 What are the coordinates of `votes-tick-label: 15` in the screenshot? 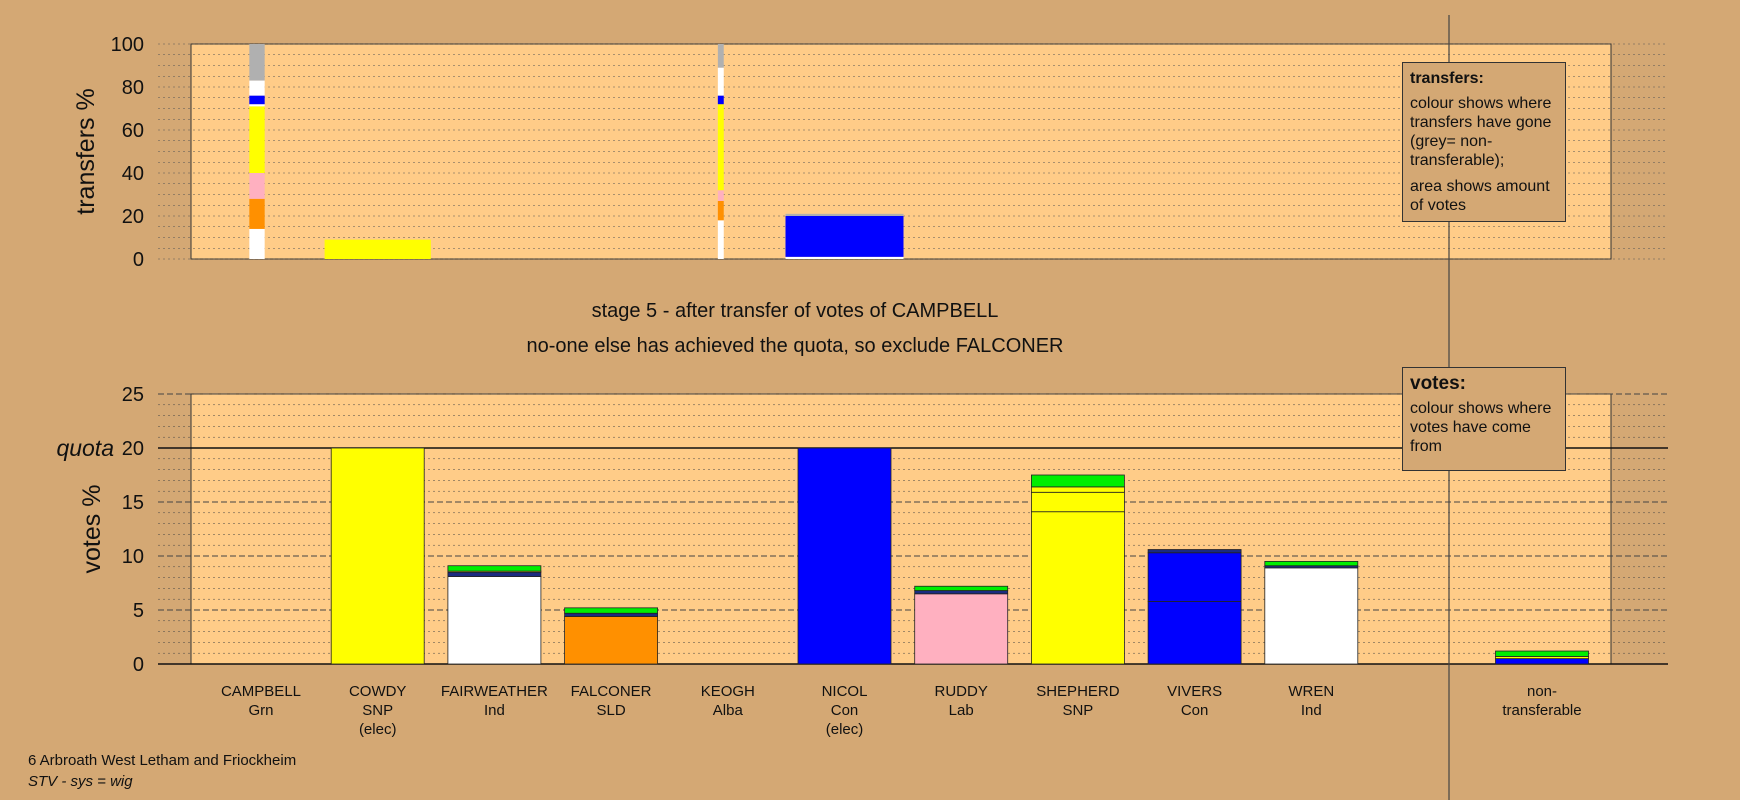 It's located at (133, 503).